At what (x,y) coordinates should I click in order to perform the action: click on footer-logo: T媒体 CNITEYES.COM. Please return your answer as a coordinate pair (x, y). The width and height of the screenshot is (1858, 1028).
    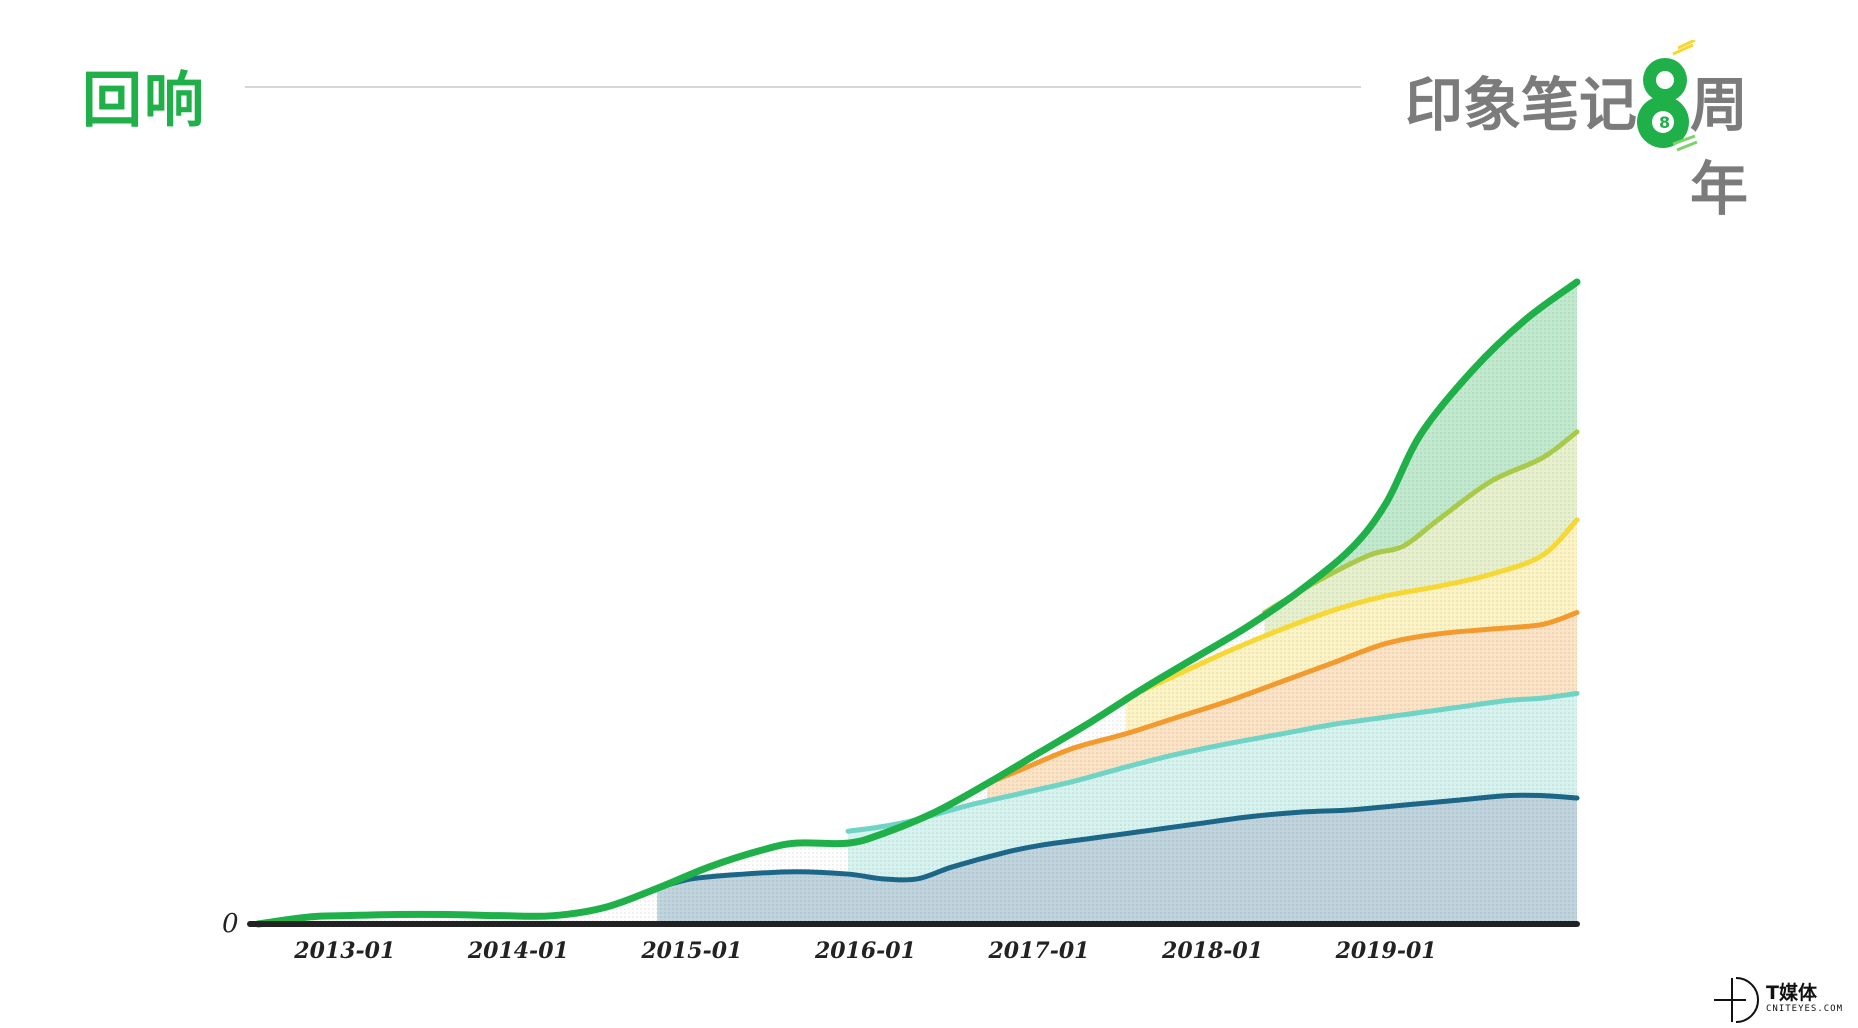
    Looking at the image, I should click on (1785, 1000).